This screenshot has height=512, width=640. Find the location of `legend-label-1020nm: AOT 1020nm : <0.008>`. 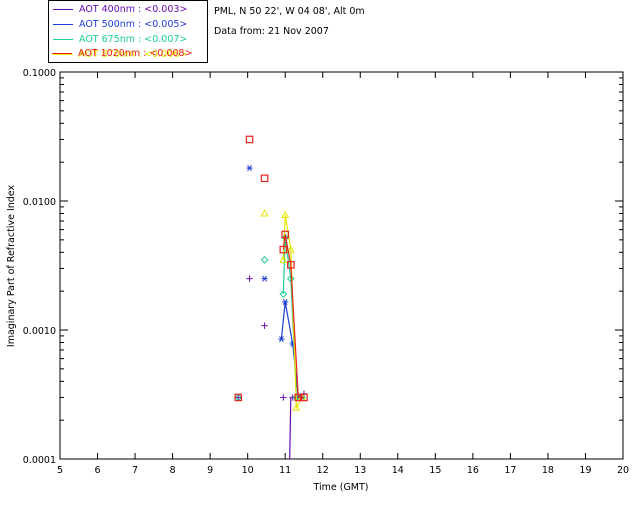

legend-label-1020nm: AOT 1020nm : <0.008> is located at coordinates (135, 53).